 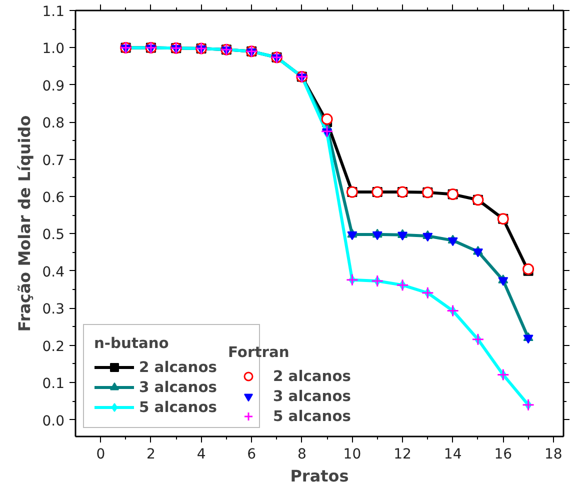 I want to click on x-tick-label: 0, so click(x=101, y=454).